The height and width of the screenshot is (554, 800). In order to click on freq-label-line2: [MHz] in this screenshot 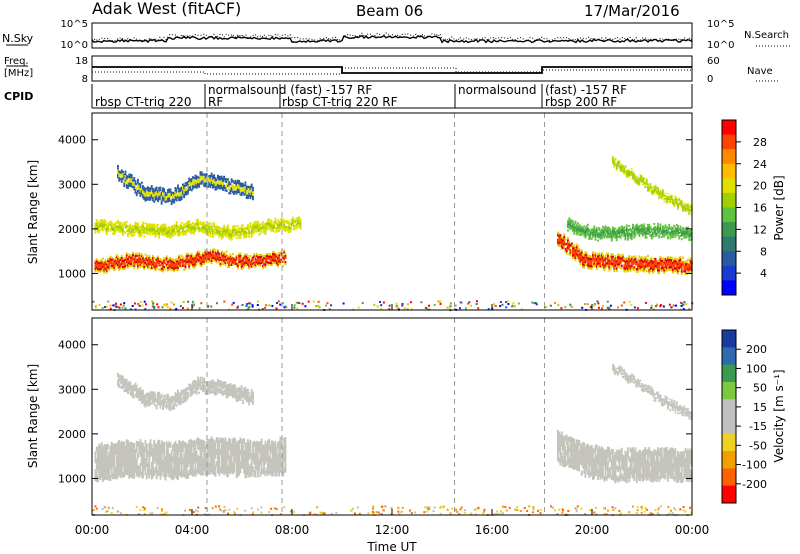, I will do `click(18, 73)`.